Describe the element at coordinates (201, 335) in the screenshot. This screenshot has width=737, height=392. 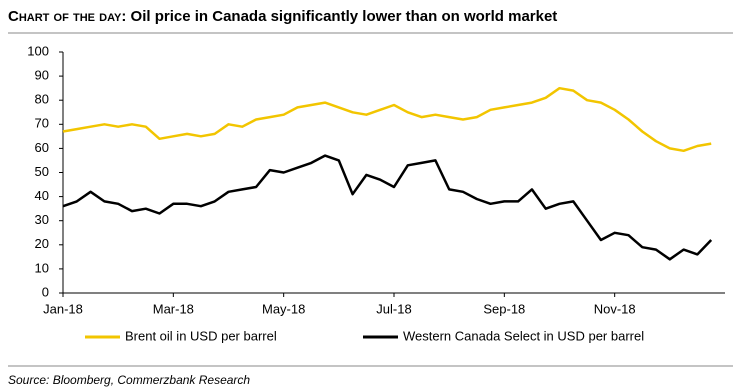
I see `legend-label: Brent oil in USD per barrel` at that location.